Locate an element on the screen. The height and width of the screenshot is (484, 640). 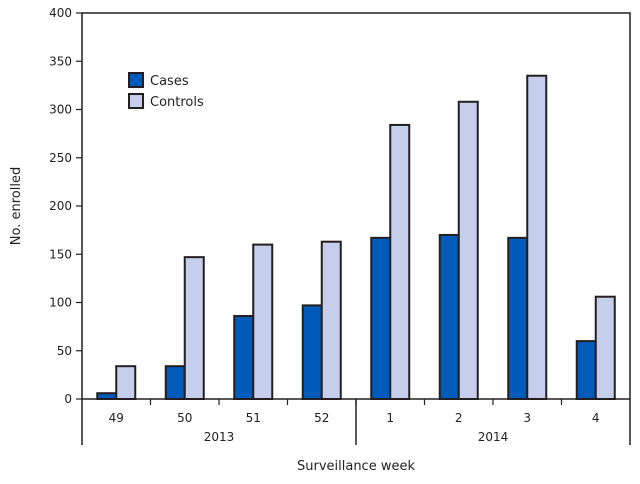
y-tick-label: 200 is located at coordinates (60, 206).